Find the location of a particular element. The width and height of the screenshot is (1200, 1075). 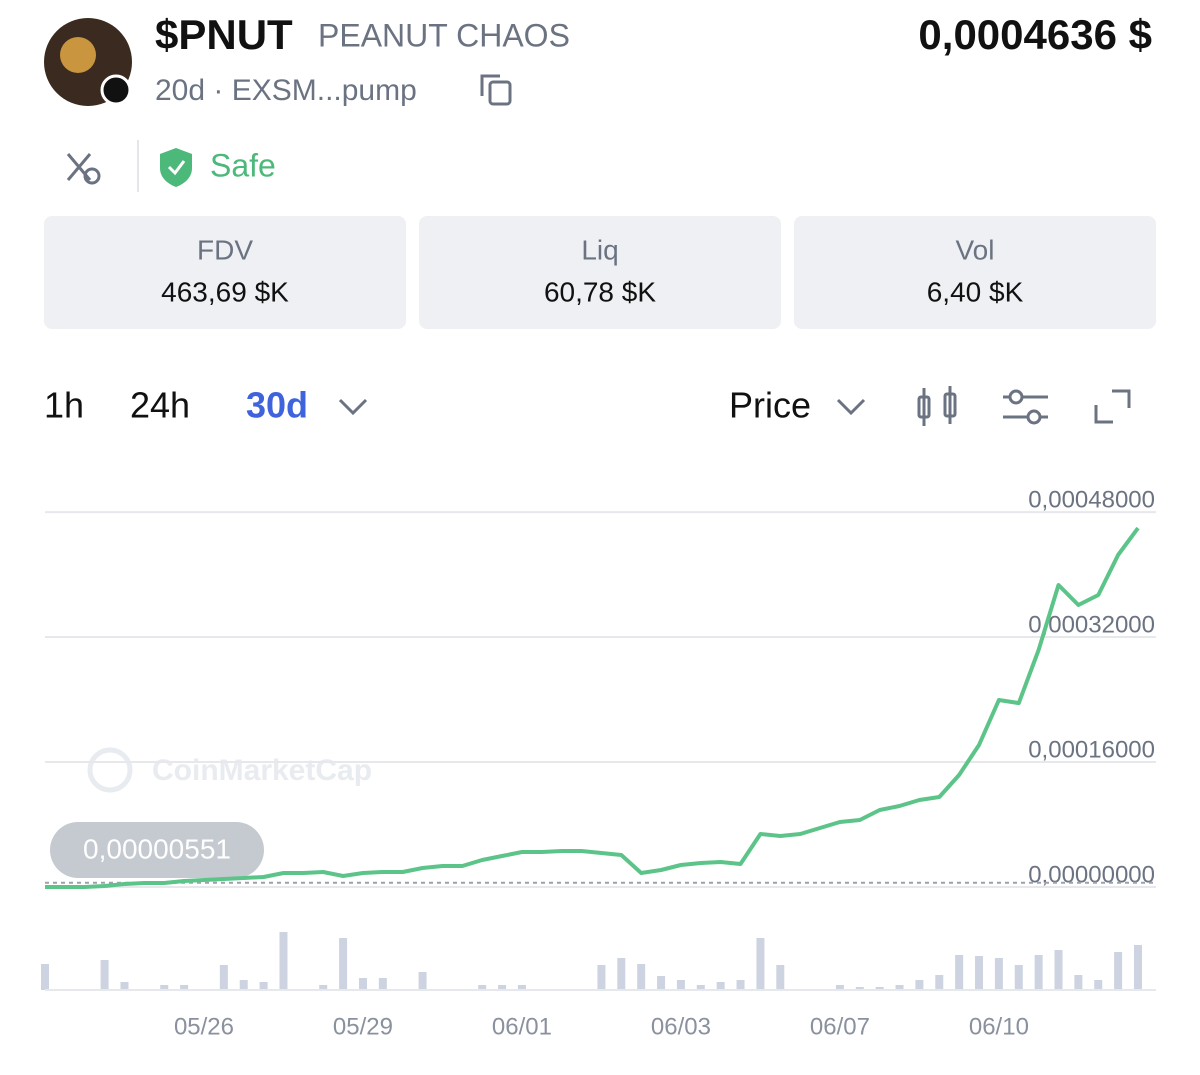

tab-chevron is located at coordinates (353, 407).